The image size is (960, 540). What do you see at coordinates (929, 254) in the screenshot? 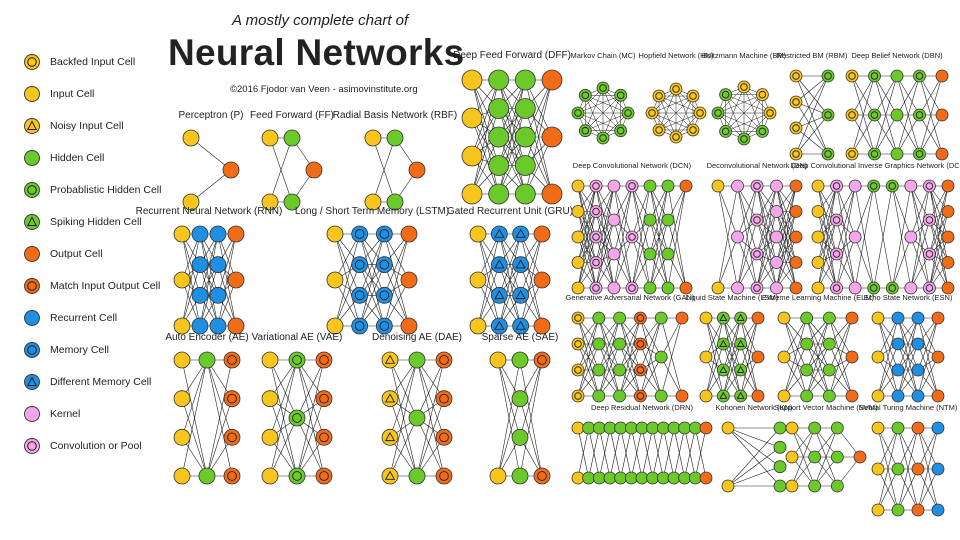
I see `cell-conv` at bounding box center [929, 254].